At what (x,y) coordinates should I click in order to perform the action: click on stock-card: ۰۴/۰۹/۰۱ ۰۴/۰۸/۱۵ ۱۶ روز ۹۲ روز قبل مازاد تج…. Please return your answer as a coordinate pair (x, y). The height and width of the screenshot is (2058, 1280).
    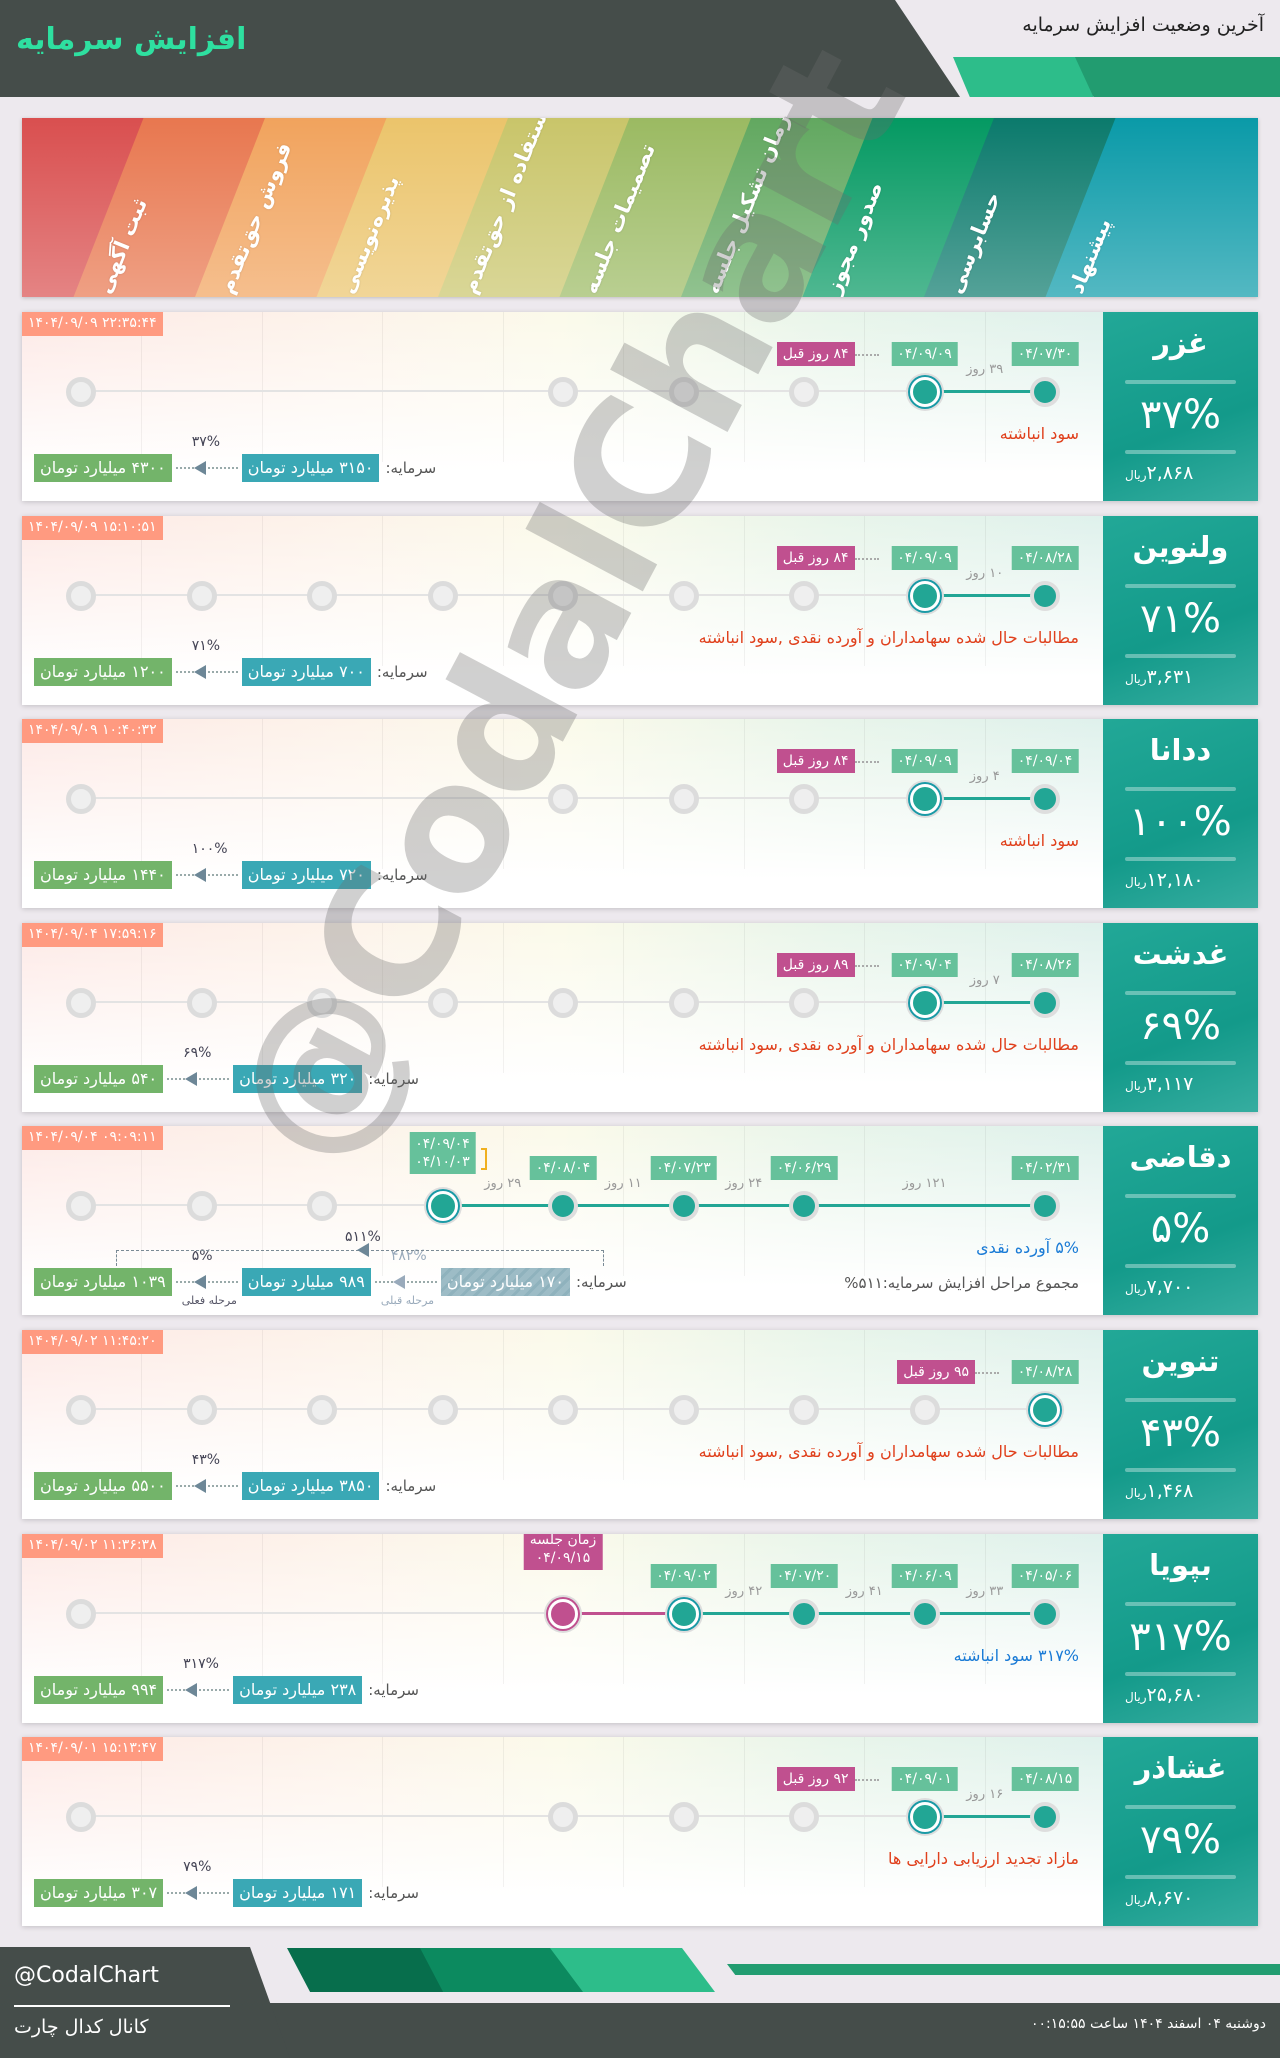
    Looking at the image, I should click on (640, 1832).